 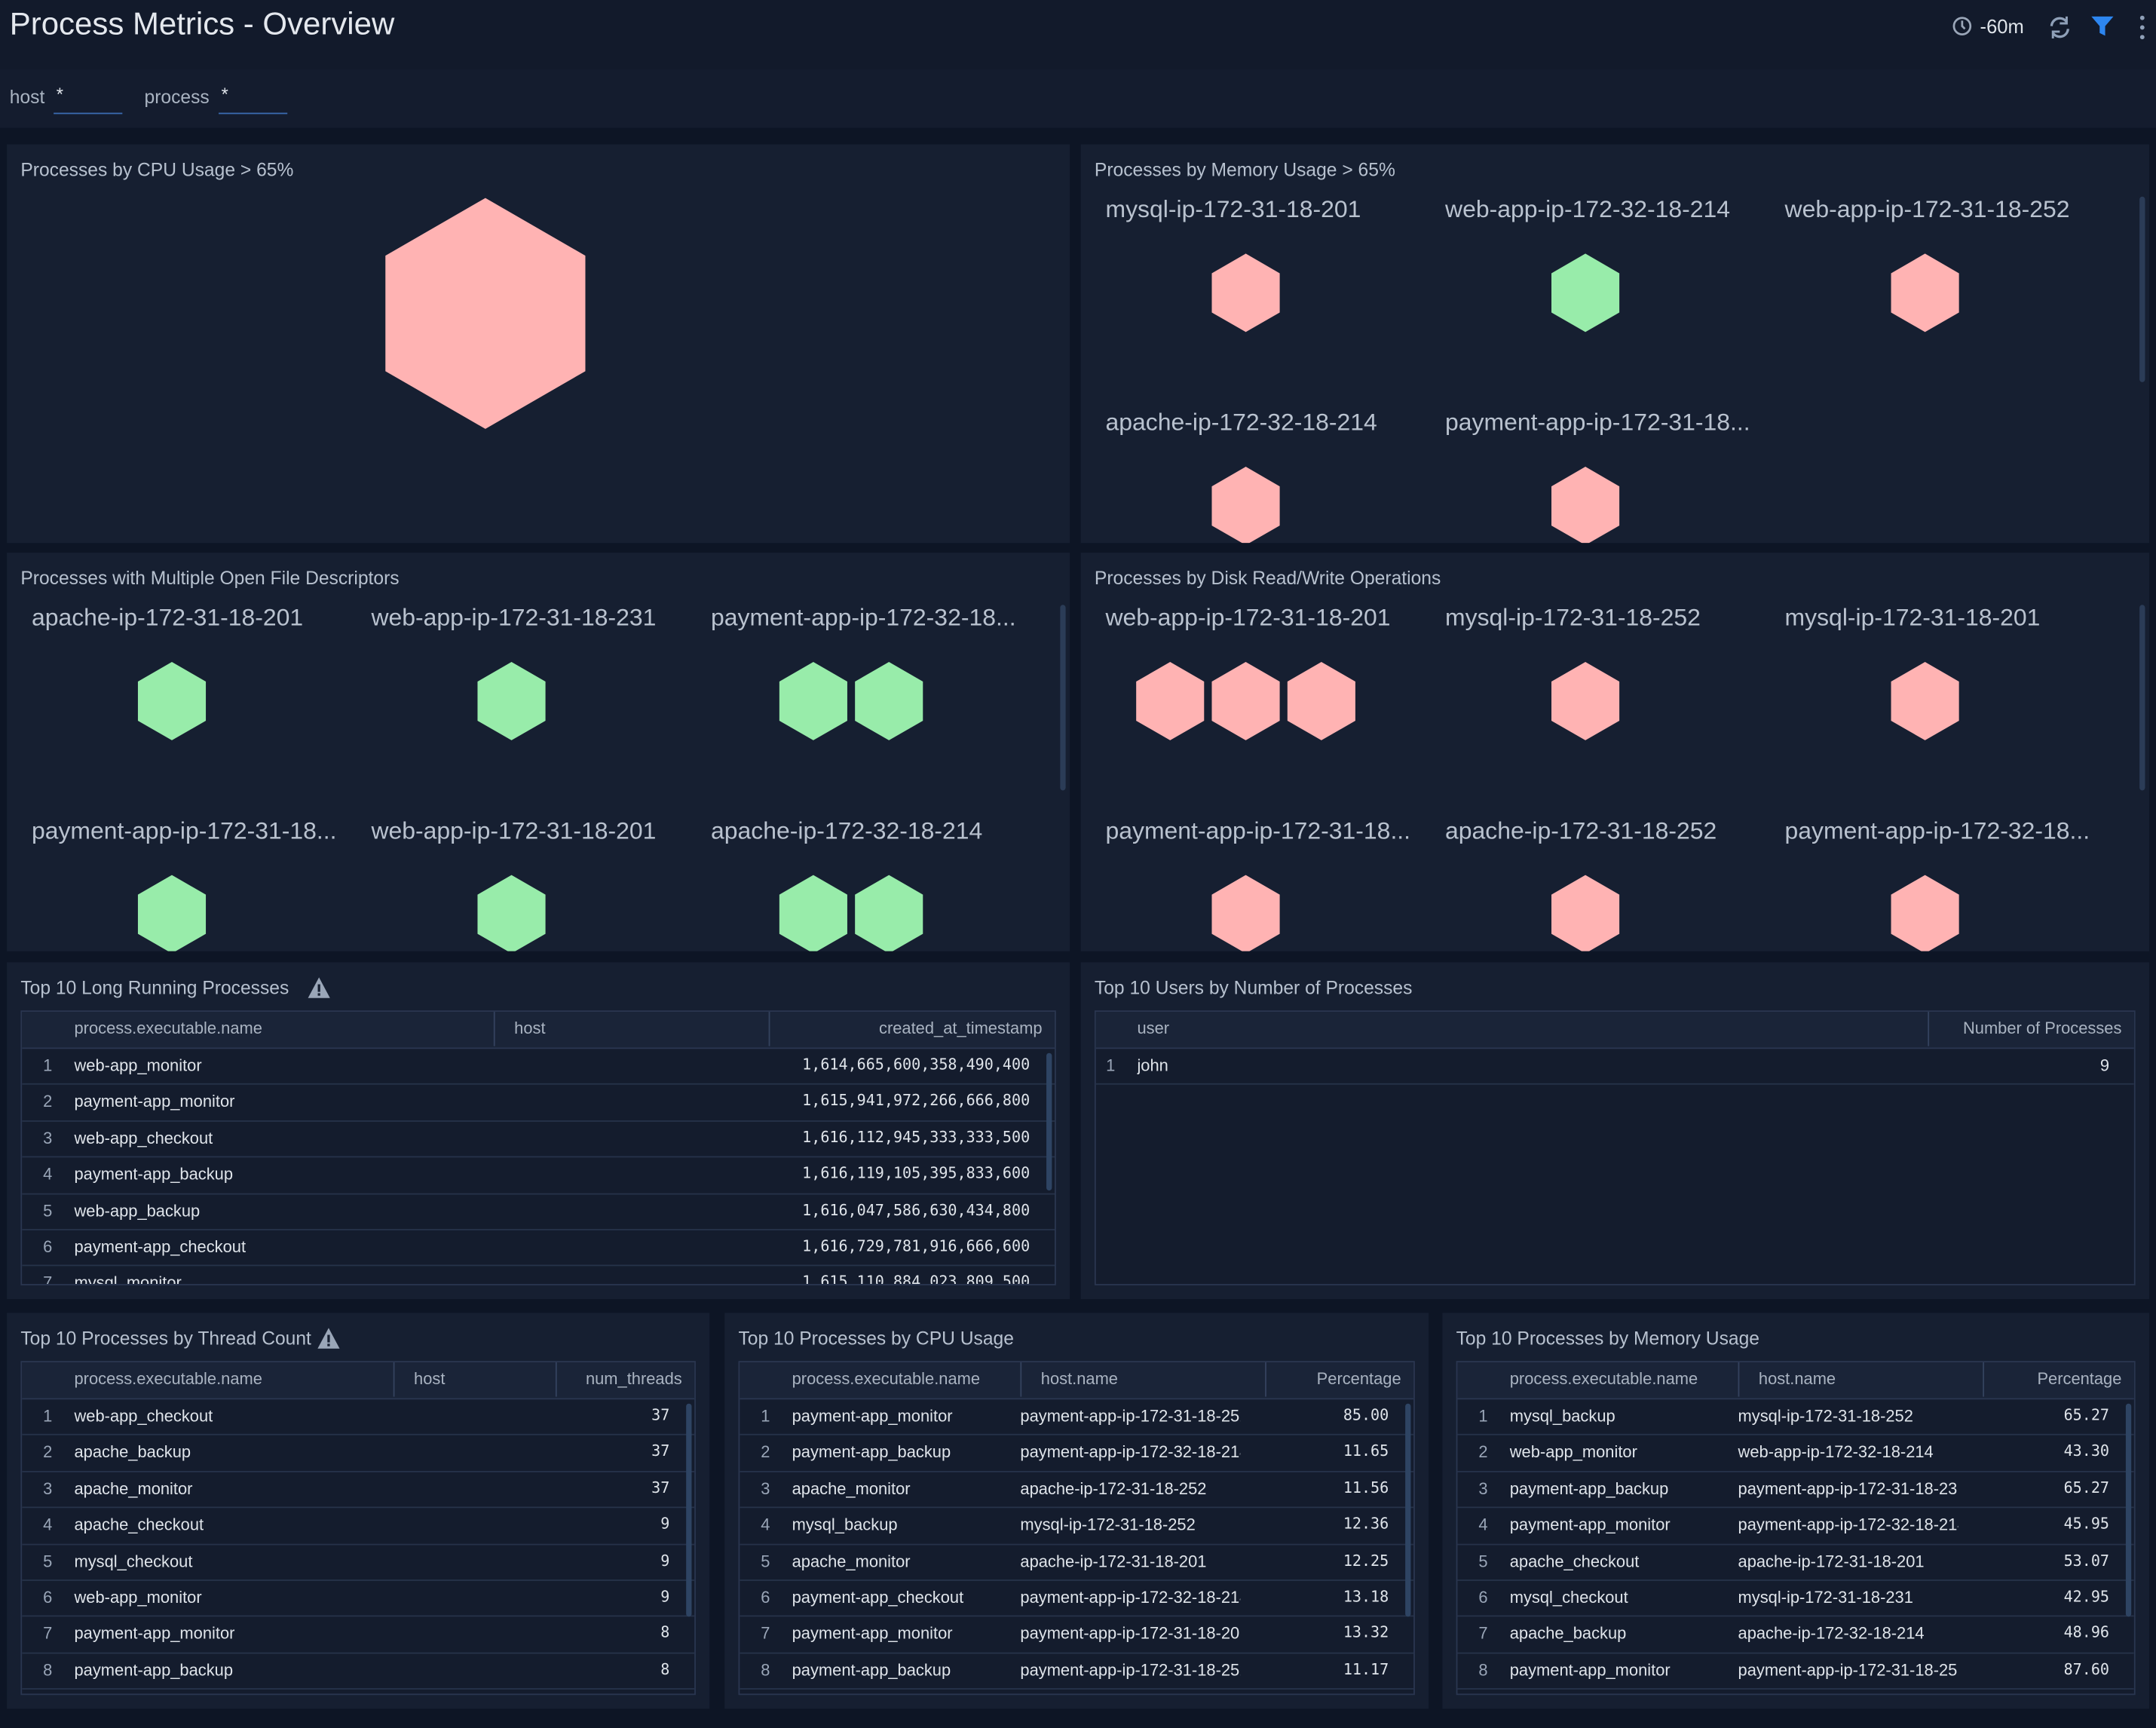 I want to click on table-cell: 12.36, so click(x=1366, y=1524).